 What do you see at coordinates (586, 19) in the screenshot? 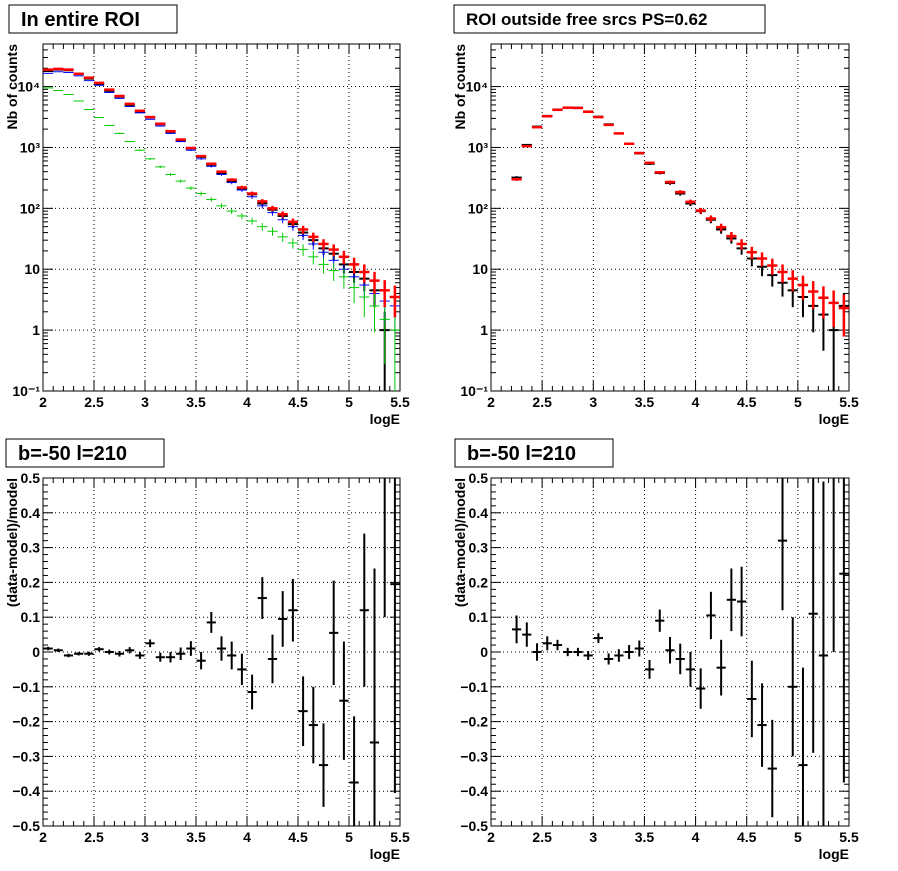
I see `chart-title: ROI outside free srcs PS=0.62` at bounding box center [586, 19].